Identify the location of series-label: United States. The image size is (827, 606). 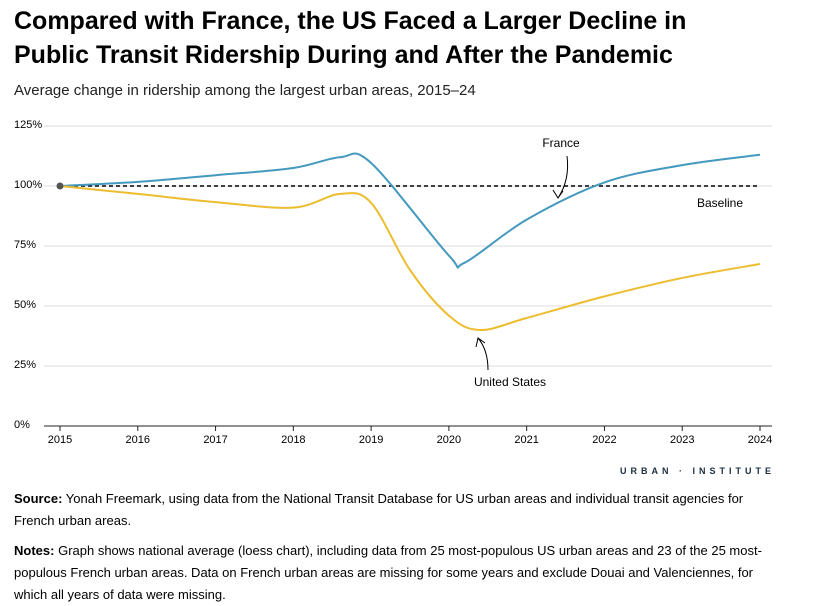
(510, 382).